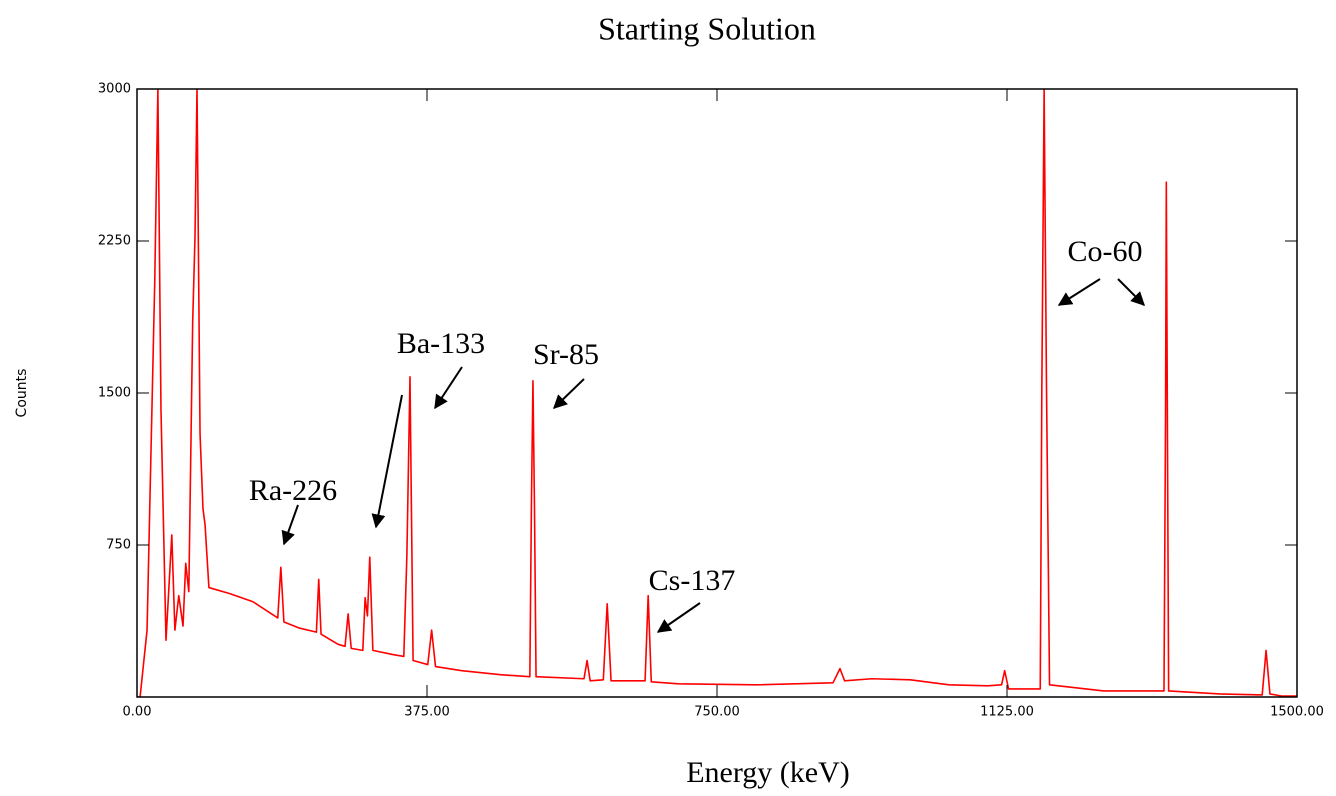  What do you see at coordinates (427, 712) in the screenshot?
I see `x-tick-label: 375.00` at bounding box center [427, 712].